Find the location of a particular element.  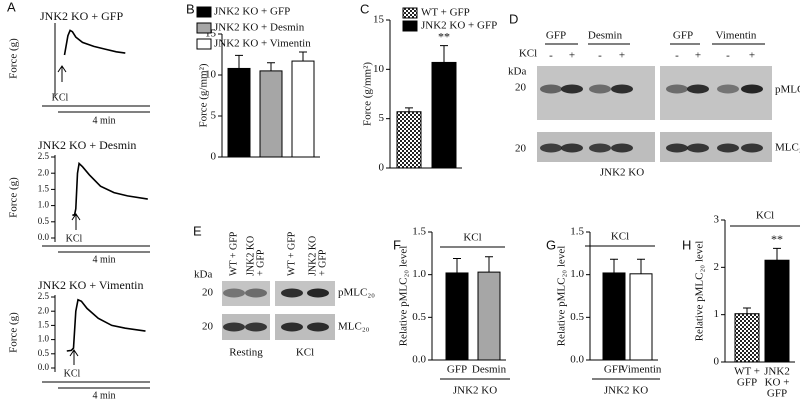

y-tick-label: 2.5 is located at coordinates (44, 296).